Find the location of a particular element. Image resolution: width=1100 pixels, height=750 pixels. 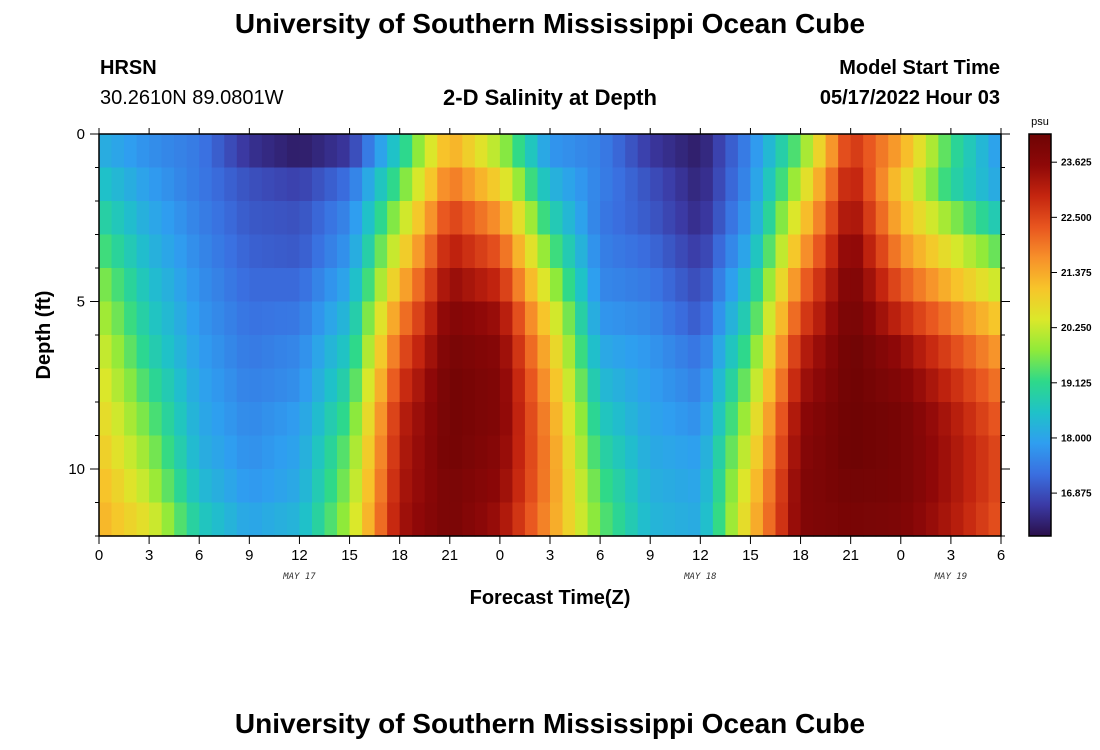

colorbar-gradient is located at coordinates (1040, 335).